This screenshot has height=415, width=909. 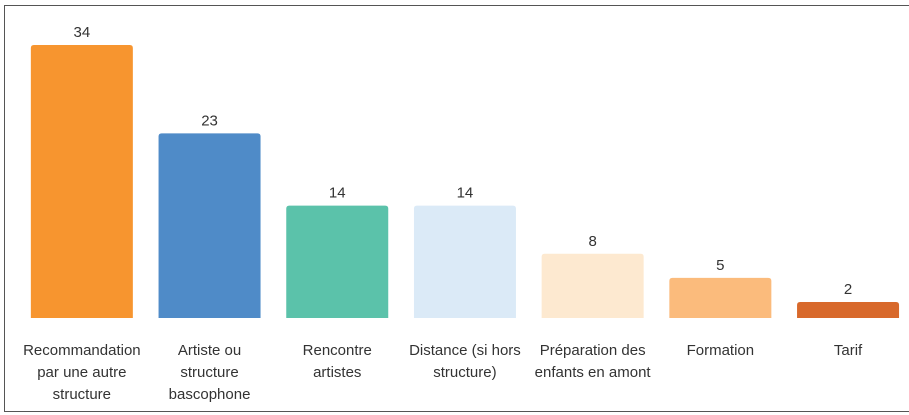 I want to click on x-tick-label: Formation, so click(x=720, y=350).